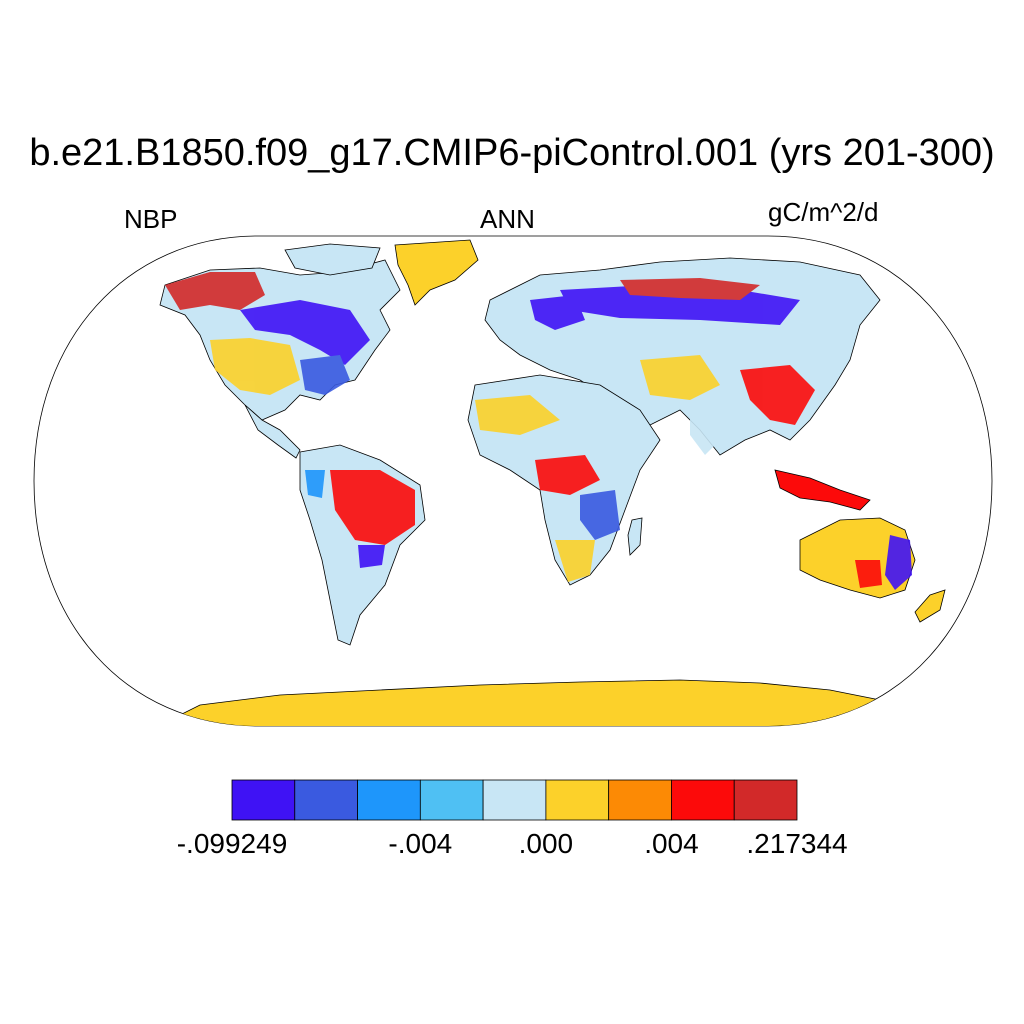  What do you see at coordinates (857, 558) in the screenshot?
I see `land-australia` at bounding box center [857, 558].